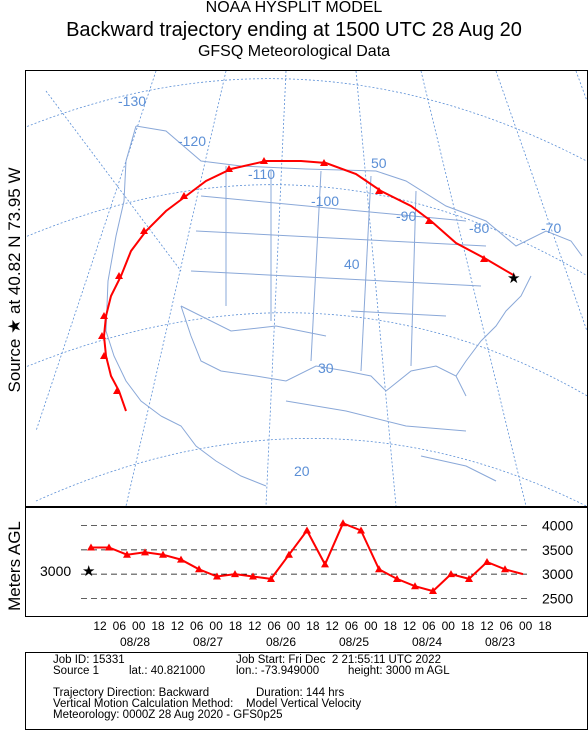 The width and height of the screenshot is (588, 730). I want to click on height-plot: 4000 3500 3000 2500 ★ 3000, so click(306, 562).